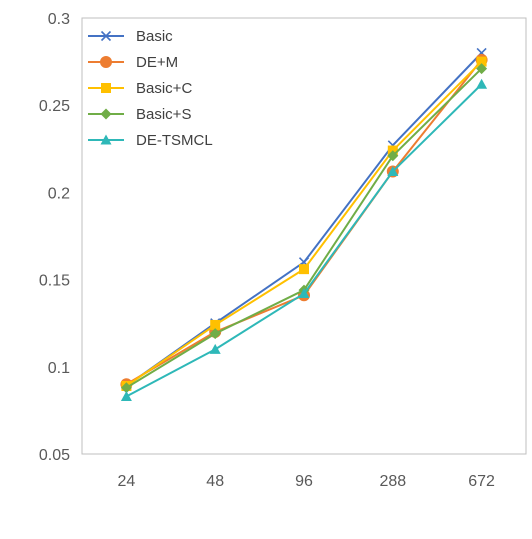 The width and height of the screenshot is (532, 539). Describe the element at coordinates (133, 62) in the screenshot. I see `legend-item: DE+M` at that location.